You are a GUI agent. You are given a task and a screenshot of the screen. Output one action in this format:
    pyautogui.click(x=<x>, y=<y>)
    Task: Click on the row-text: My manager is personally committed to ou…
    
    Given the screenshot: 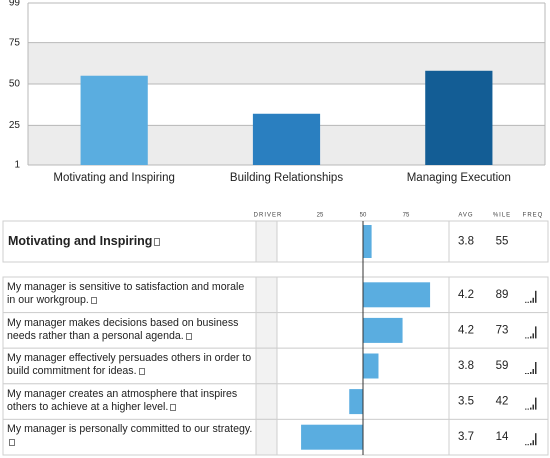 What is the action you would take?
    pyautogui.click(x=130, y=436)
    